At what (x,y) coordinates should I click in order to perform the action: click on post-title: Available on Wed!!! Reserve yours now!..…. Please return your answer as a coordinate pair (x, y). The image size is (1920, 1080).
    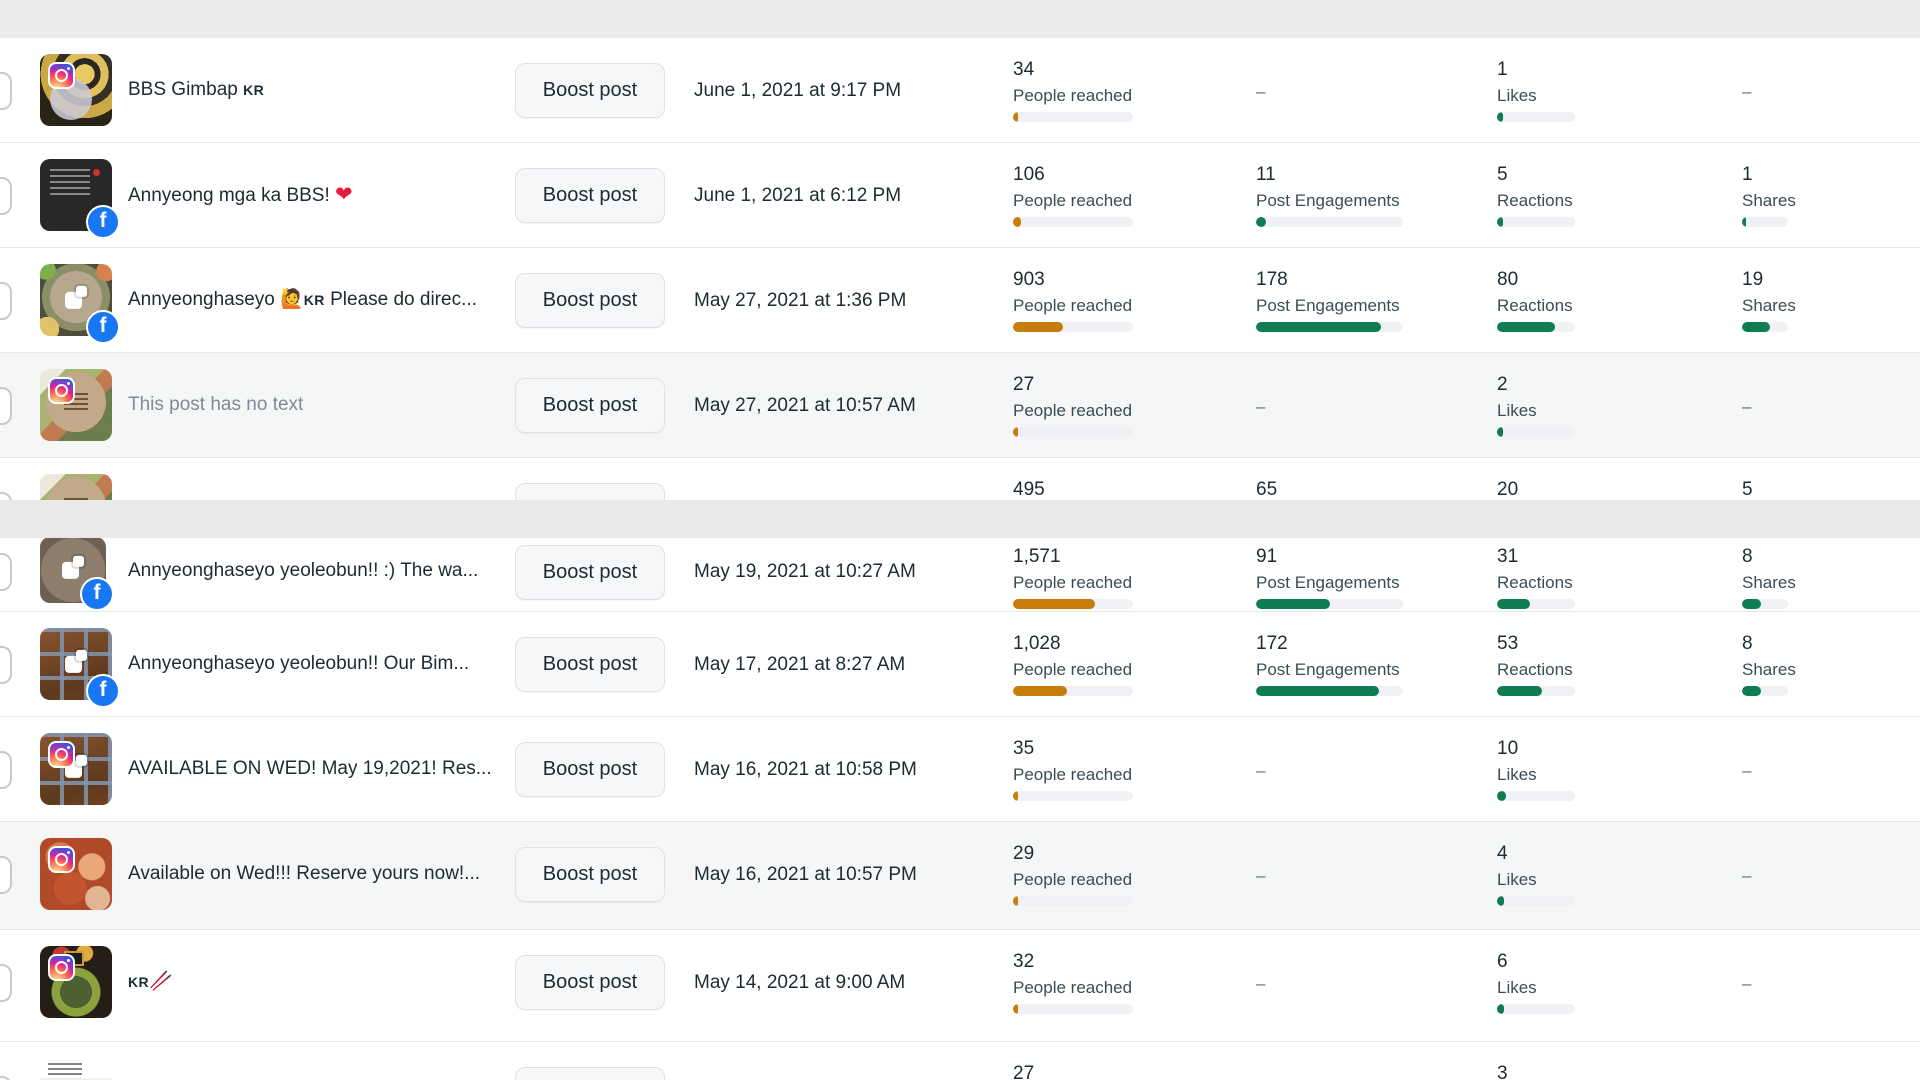
    Looking at the image, I should click on (304, 874).